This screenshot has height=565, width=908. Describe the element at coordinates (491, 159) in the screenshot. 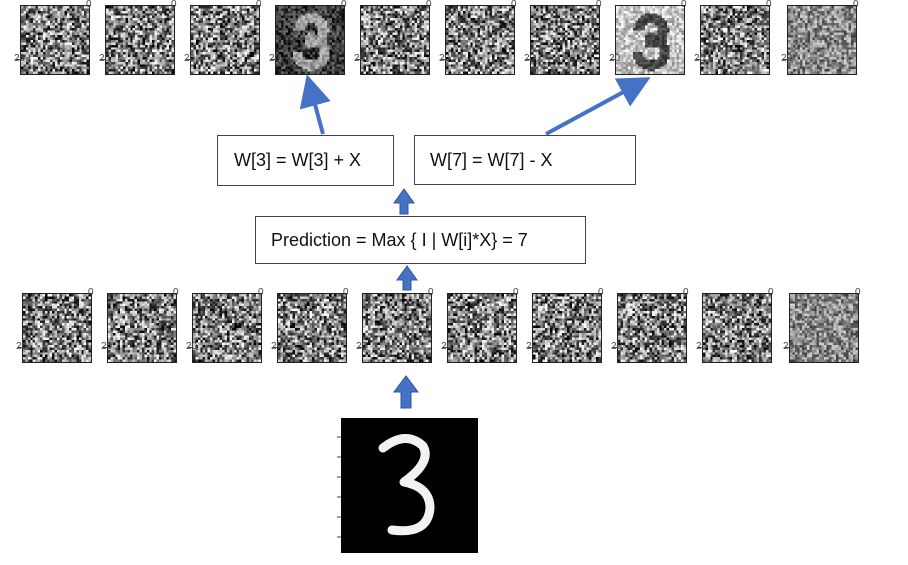

I see `update-rule-7-text: W[7] = W[7] - X` at that location.